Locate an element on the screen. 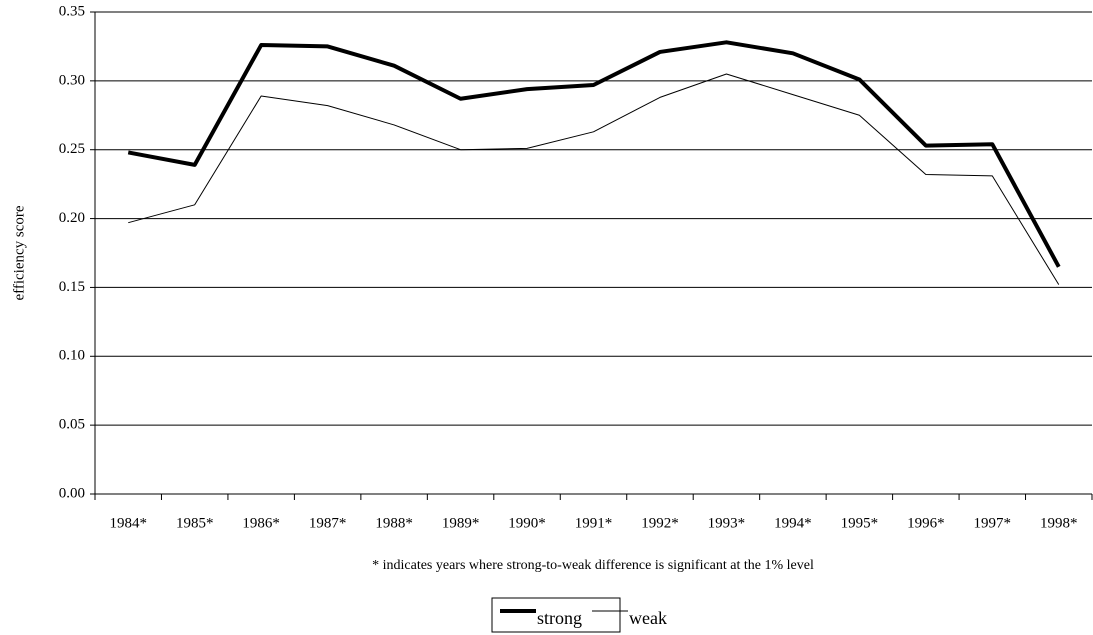 Image resolution: width=1093 pixels, height=635 pixels. y-axis-label: efficiency score is located at coordinates (19, 252).